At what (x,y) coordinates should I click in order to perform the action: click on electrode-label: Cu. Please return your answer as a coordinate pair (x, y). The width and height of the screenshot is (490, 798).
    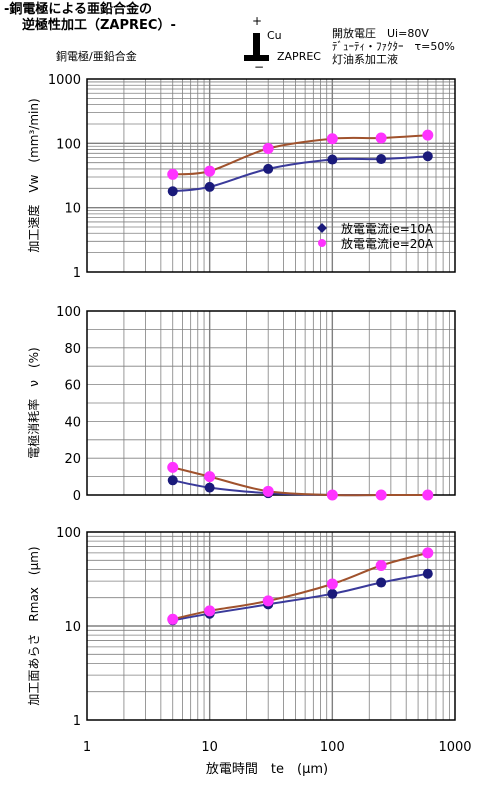
    Looking at the image, I should click on (274, 35).